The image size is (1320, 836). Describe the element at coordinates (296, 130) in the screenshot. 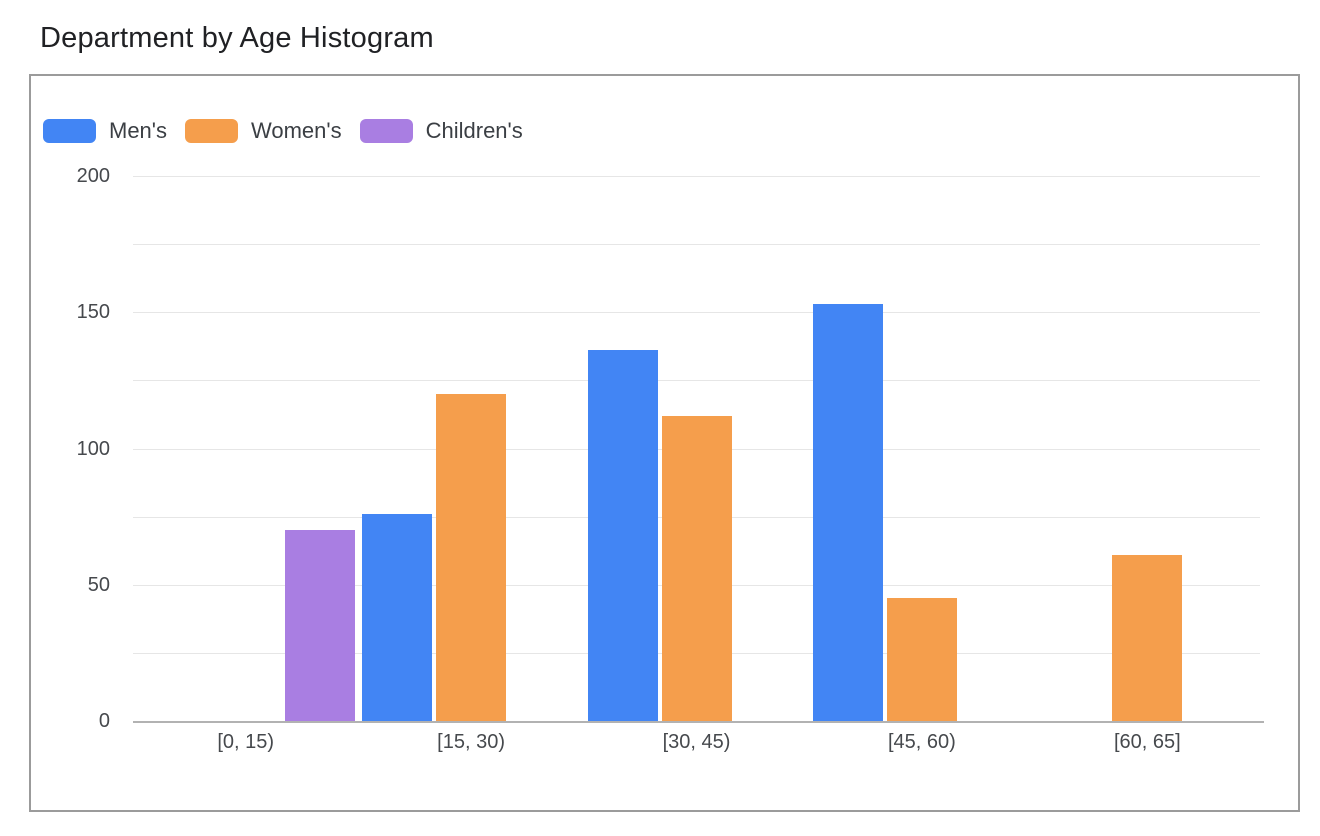

I see `legend-label: Women's` at that location.